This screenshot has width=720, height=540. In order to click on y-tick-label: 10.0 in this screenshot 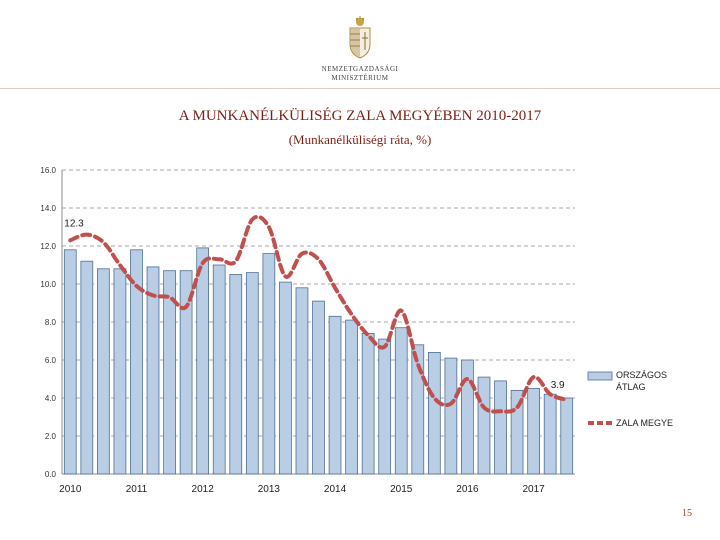, I will do `click(48, 284)`.